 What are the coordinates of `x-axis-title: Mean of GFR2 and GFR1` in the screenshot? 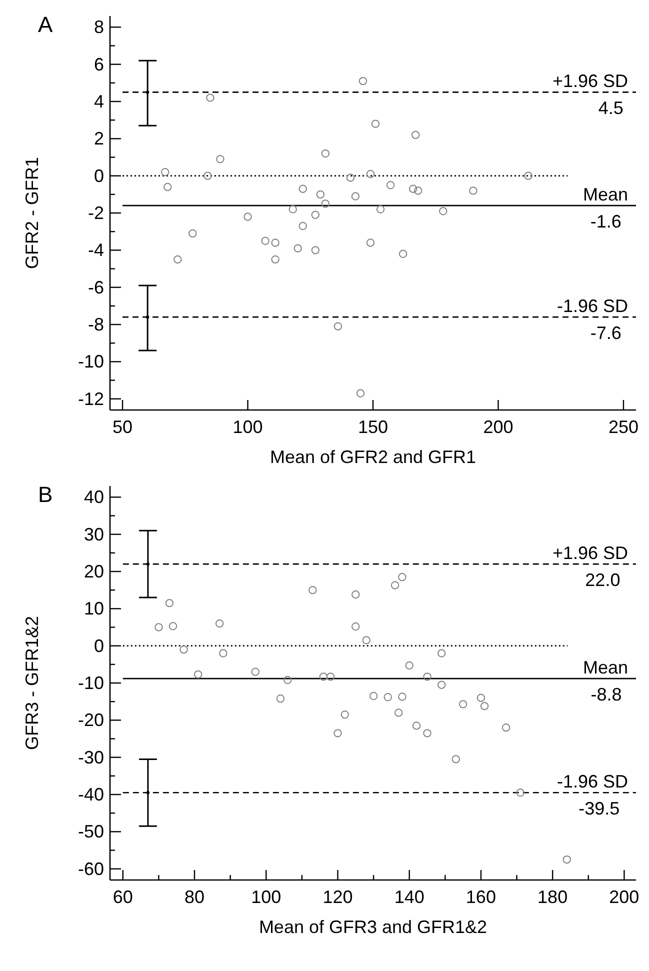 It's located at (373, 457).